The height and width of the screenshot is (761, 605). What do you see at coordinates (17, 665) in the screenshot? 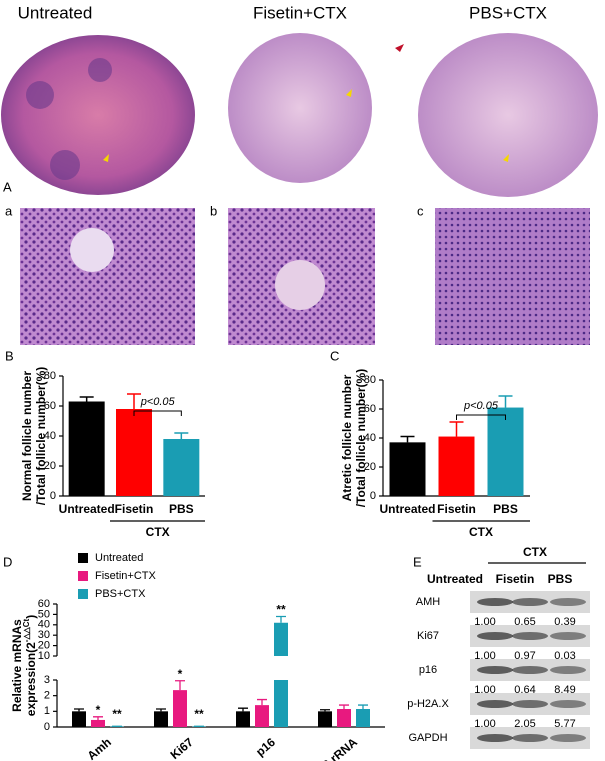
I see `y-axis-label: Relative mRNAs` at bounding box center [17, 665].